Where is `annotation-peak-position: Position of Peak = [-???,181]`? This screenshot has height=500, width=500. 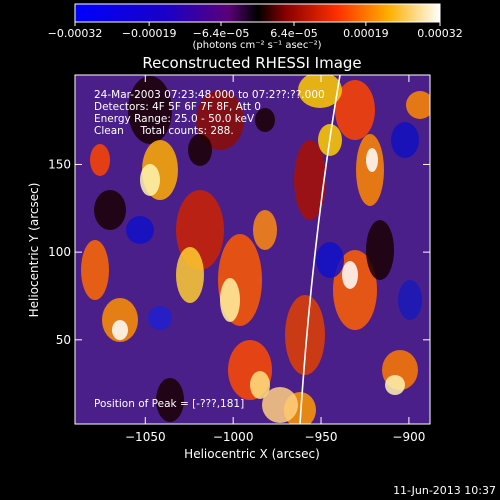 annotation-peak-position: Position of Peak = [-???,181] is located at coordinates (169, 404).